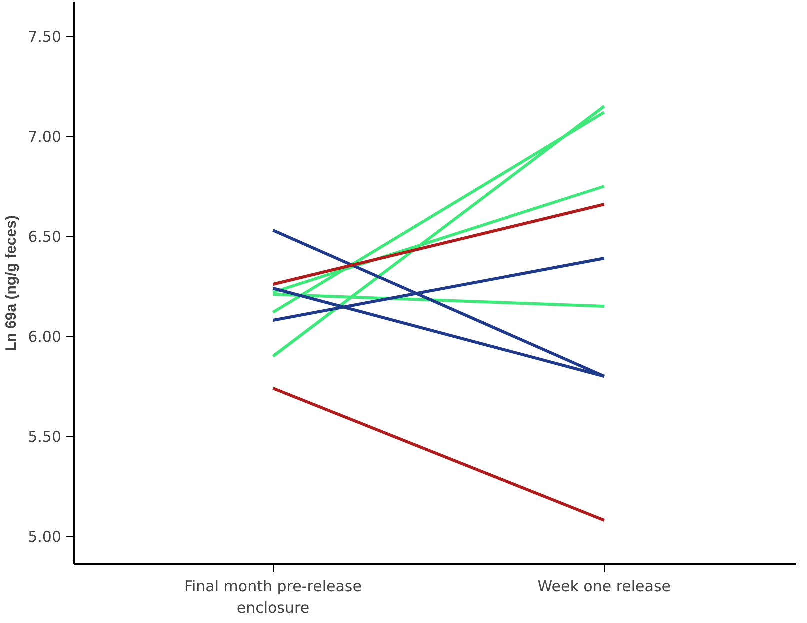 Image resolution: width=807 pixels, height=623 pixels. I want to click on x-tick-label: Final month pre-release enclosure, so click(273, 598).